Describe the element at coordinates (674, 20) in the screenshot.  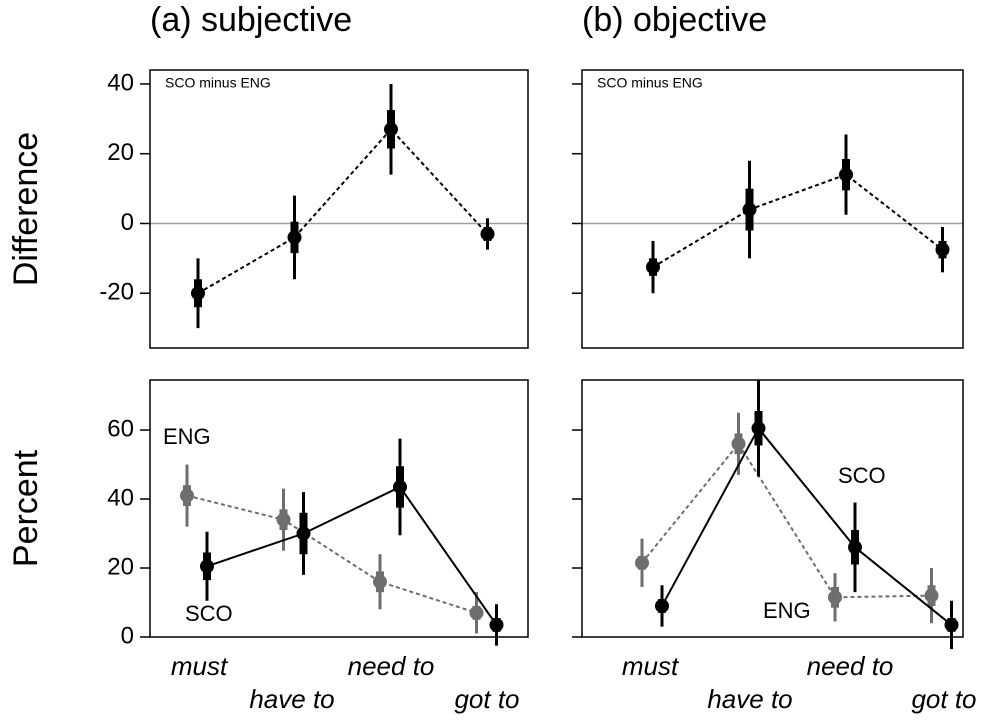
I see `panel-title: (b) objective` at that location.